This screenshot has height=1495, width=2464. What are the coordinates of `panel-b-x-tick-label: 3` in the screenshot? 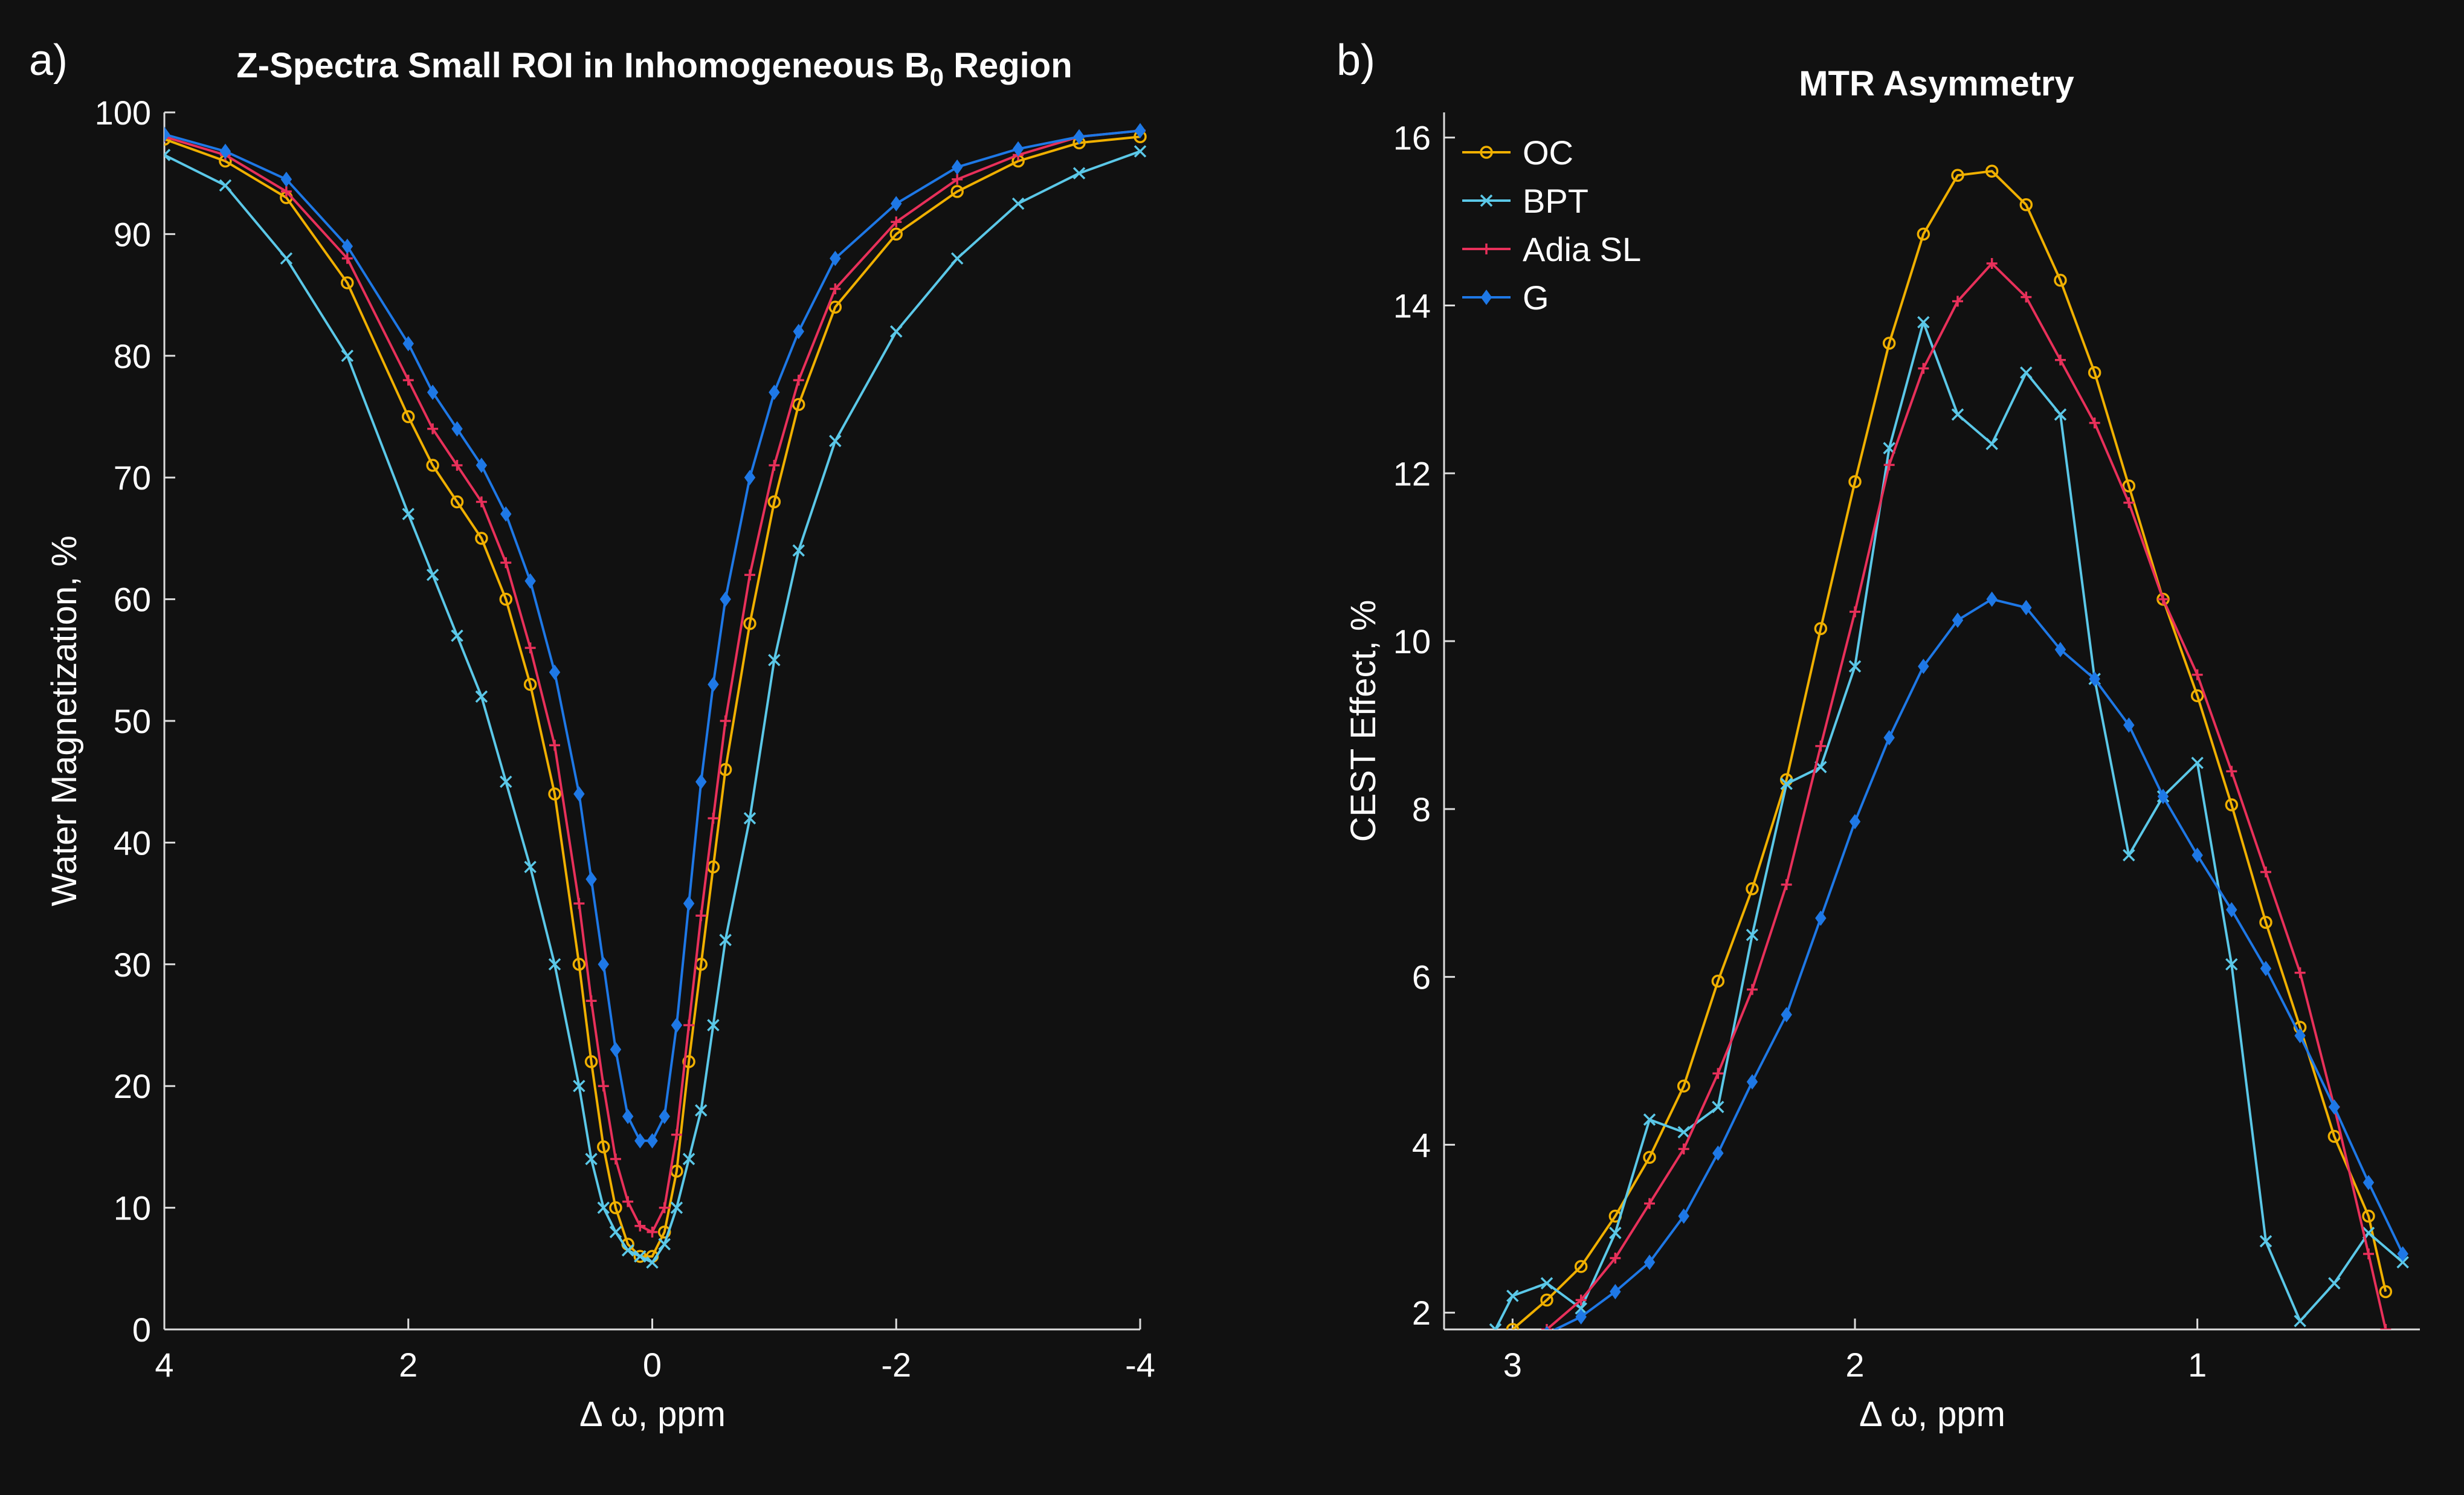 It's located at (1512, 1365).